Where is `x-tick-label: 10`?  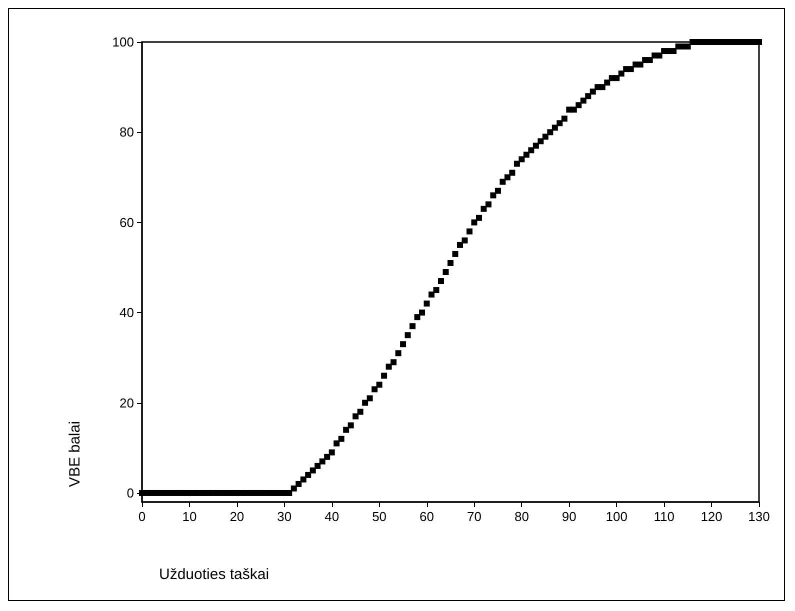
x-tick-label: 10 is located at coordinates (189, 516).